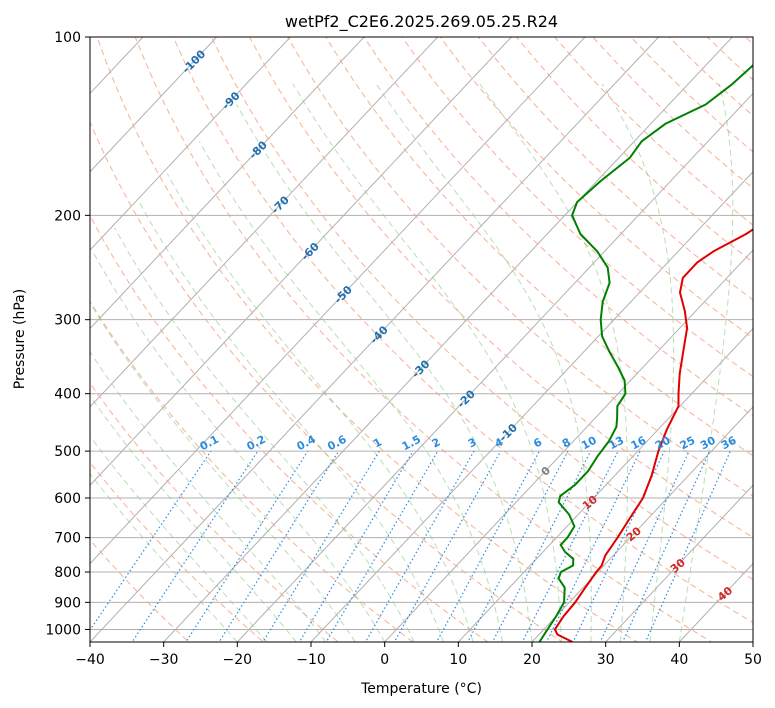  I want to click on mixing-ratio-label: 30, so click(708, 443).